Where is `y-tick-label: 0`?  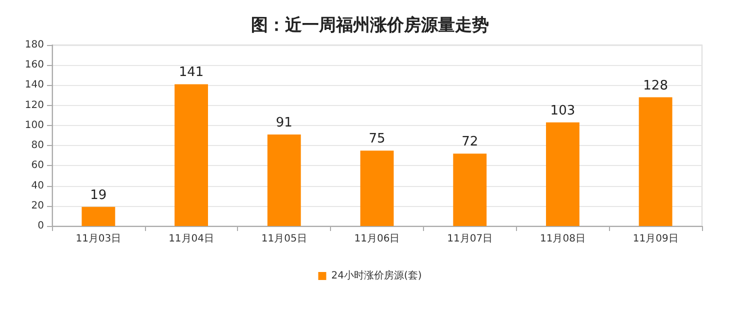 y-tick-label: 0 is located at coordinates (41, 226).